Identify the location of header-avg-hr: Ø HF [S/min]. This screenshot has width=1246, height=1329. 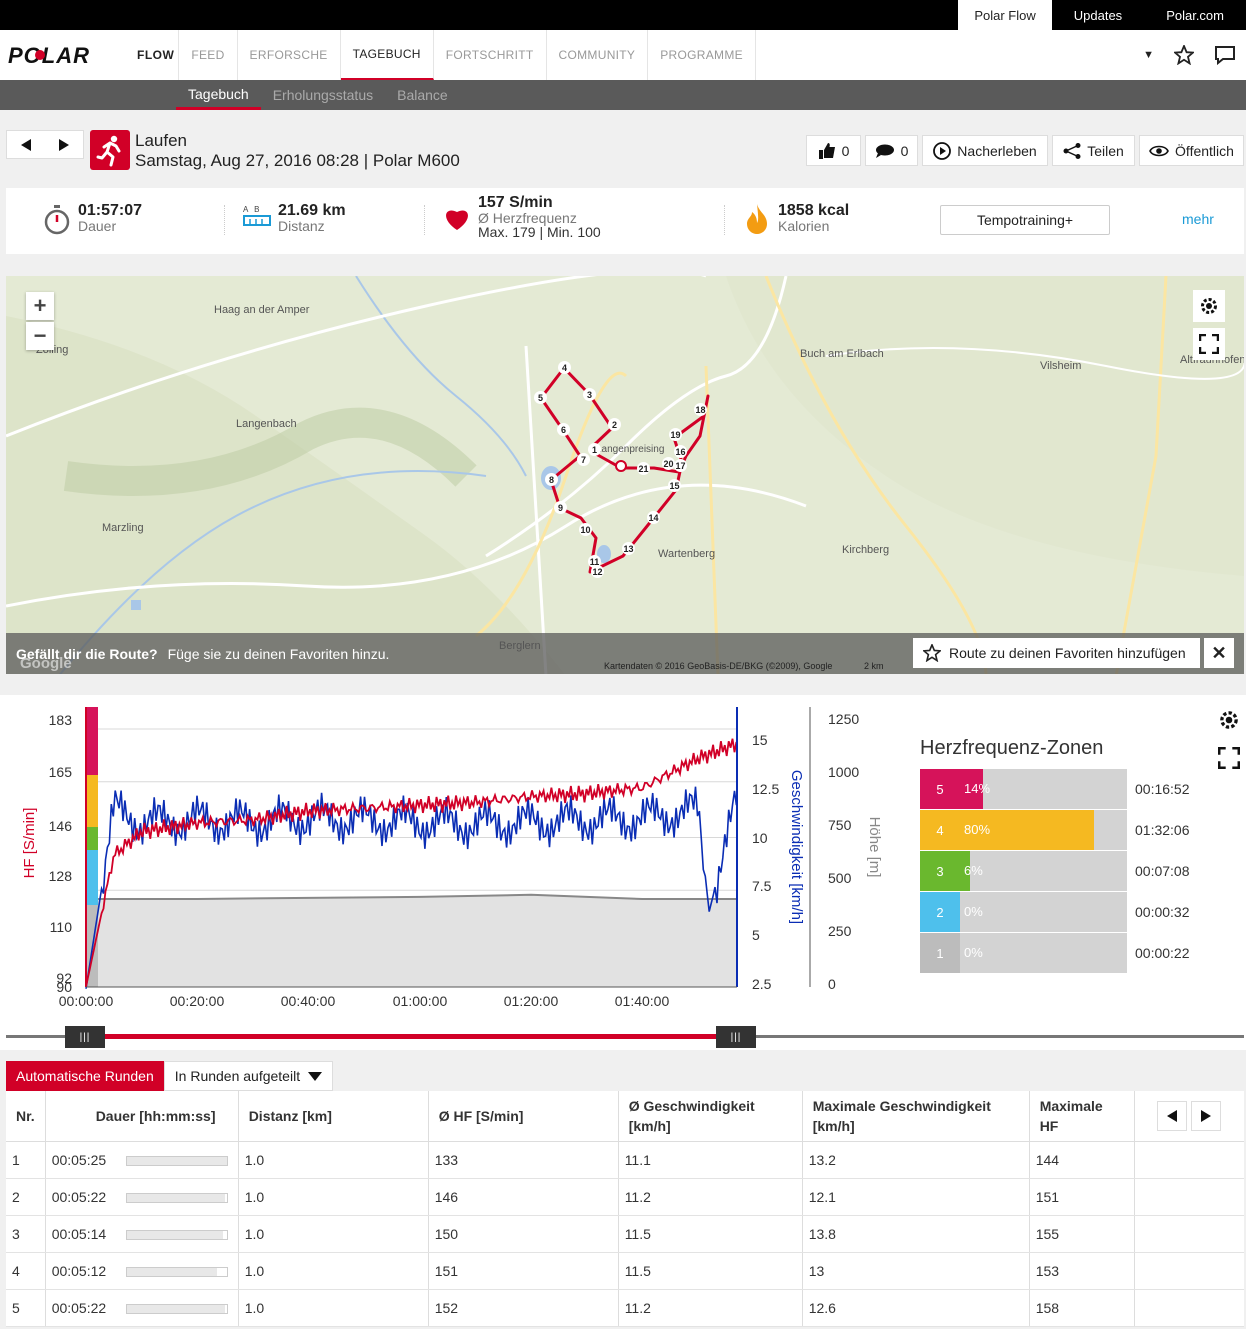
(523, 1116).